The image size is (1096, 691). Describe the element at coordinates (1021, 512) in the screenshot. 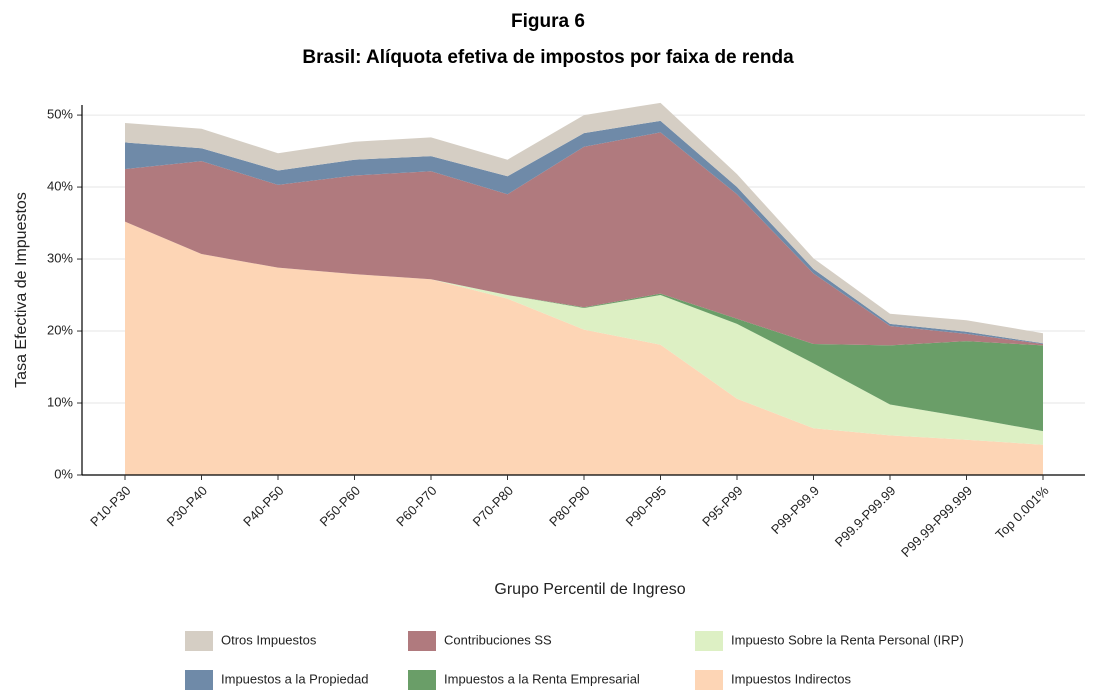

I see `x-tick-label: Top 0.001%` at that location.